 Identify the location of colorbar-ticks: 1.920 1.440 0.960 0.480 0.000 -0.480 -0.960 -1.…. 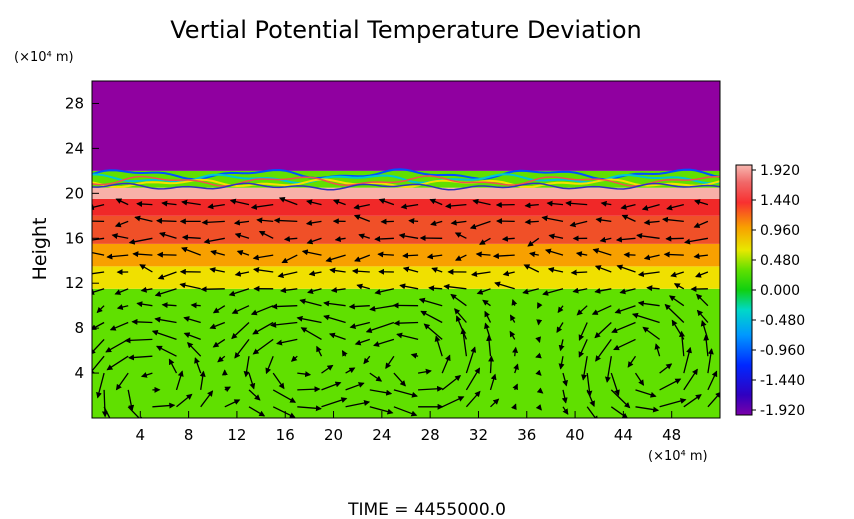
(778, 291).